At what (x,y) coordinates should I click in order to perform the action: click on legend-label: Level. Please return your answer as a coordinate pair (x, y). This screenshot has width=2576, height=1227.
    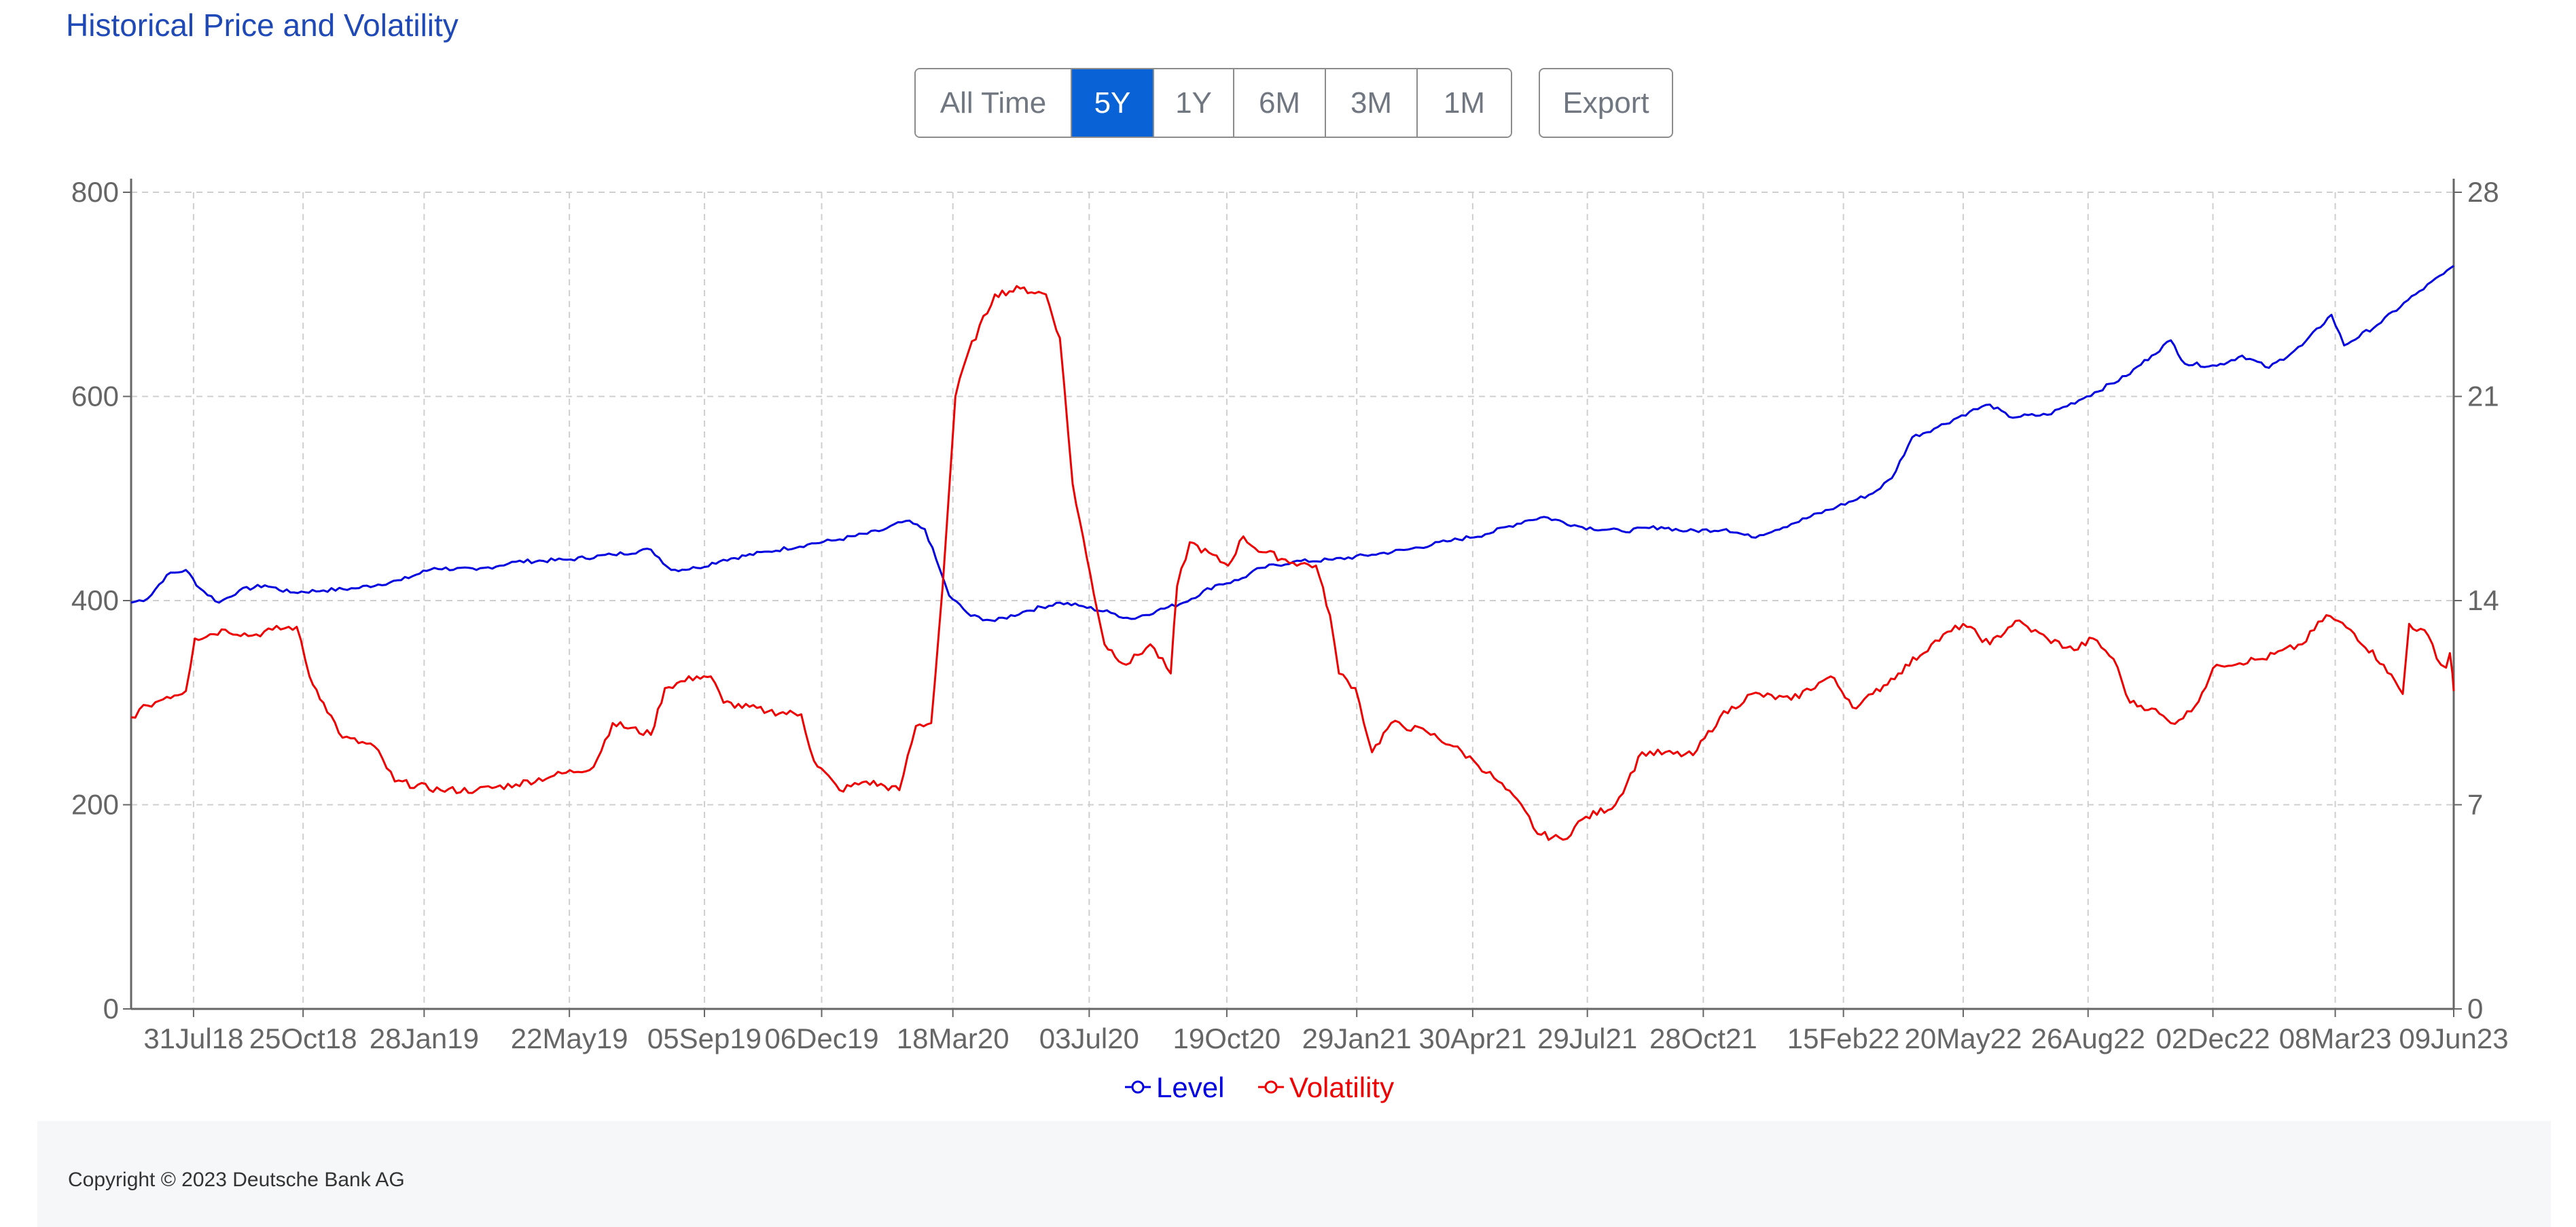
    Looking at the image, I should click on (1190, 1087).